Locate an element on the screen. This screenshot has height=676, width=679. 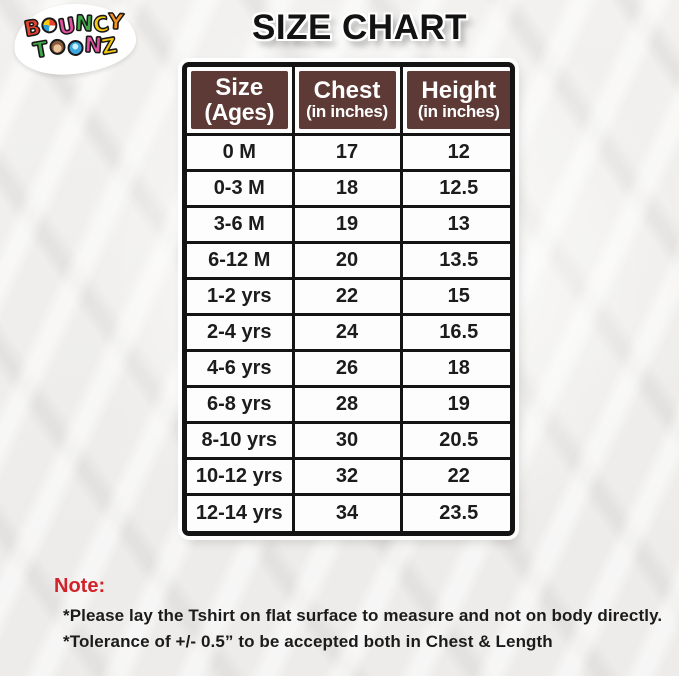
logo-letter: Z is located at coordinates (109, 46).